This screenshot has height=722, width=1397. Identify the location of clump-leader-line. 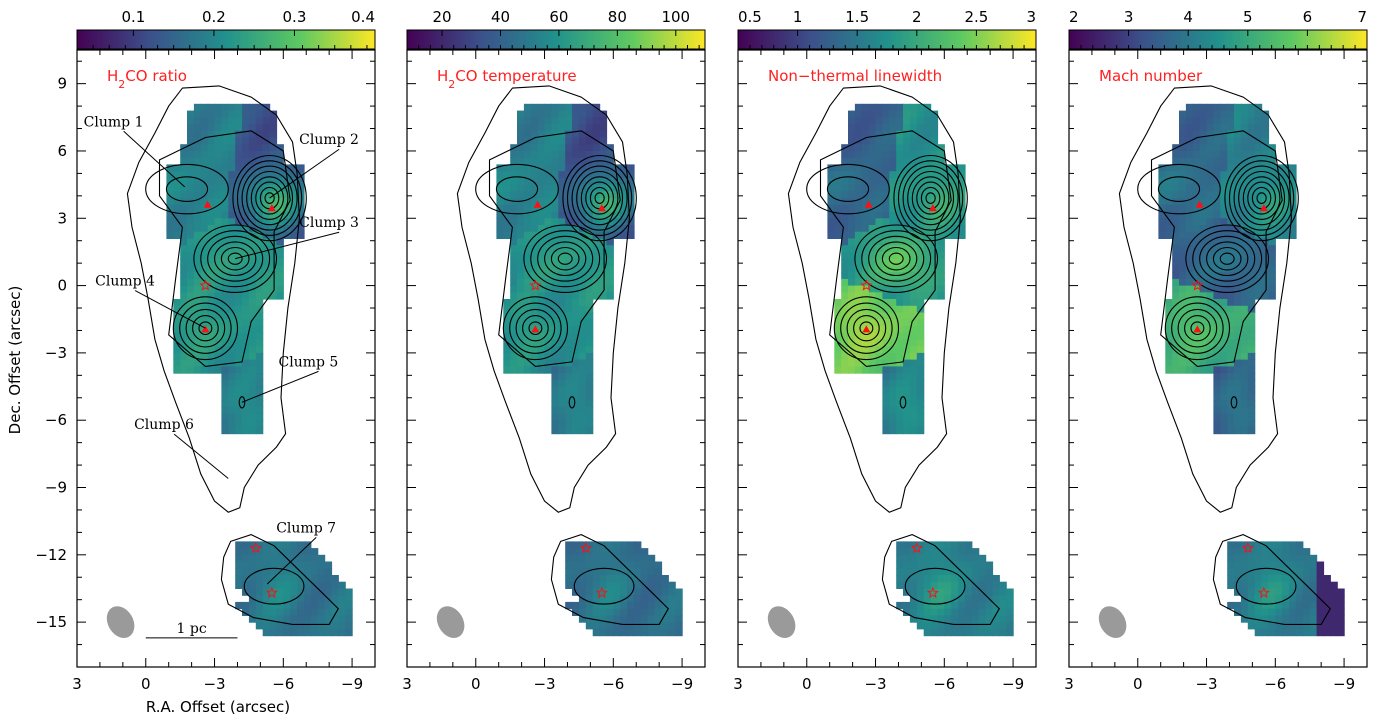
(170, 309).